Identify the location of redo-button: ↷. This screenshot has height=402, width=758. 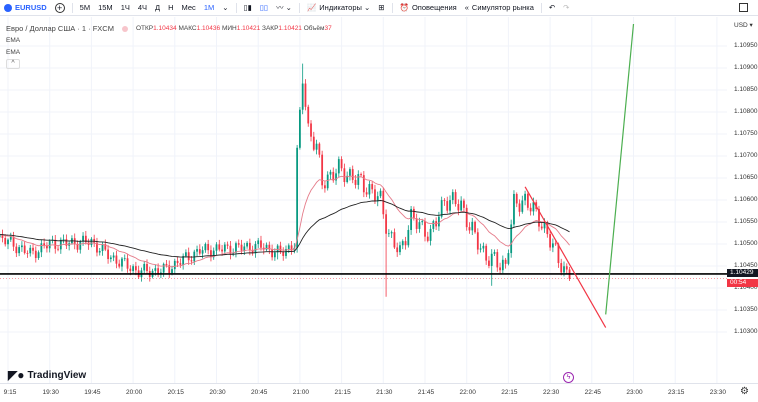
(566, 8).